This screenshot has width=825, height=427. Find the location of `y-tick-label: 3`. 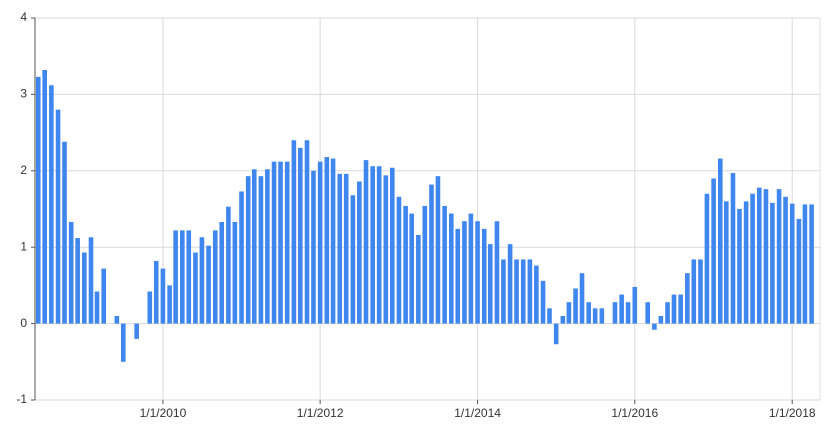

y-tick-label: 3 is located at coordinates (23, 94).